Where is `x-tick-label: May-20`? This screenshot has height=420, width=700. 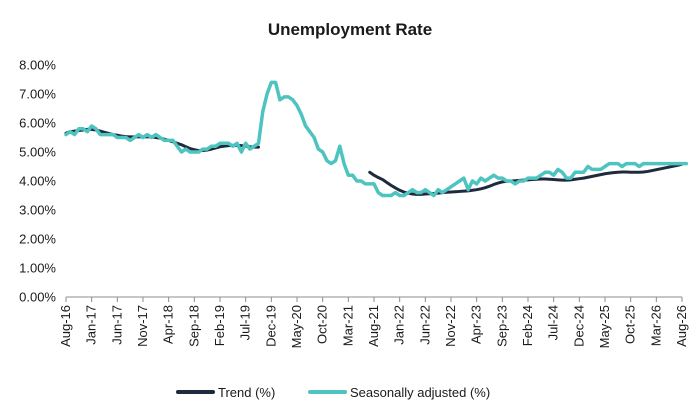 x-tick-label: May-20 is located at coordinates (296, 326).